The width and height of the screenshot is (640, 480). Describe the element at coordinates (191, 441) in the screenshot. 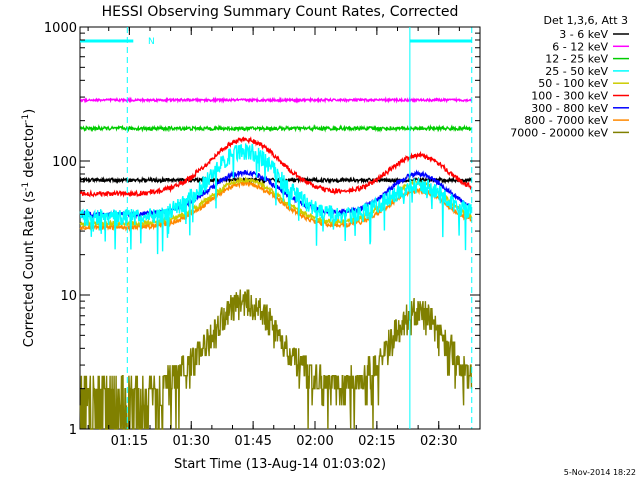

I see `x-tick-label: 01:30` at that location.